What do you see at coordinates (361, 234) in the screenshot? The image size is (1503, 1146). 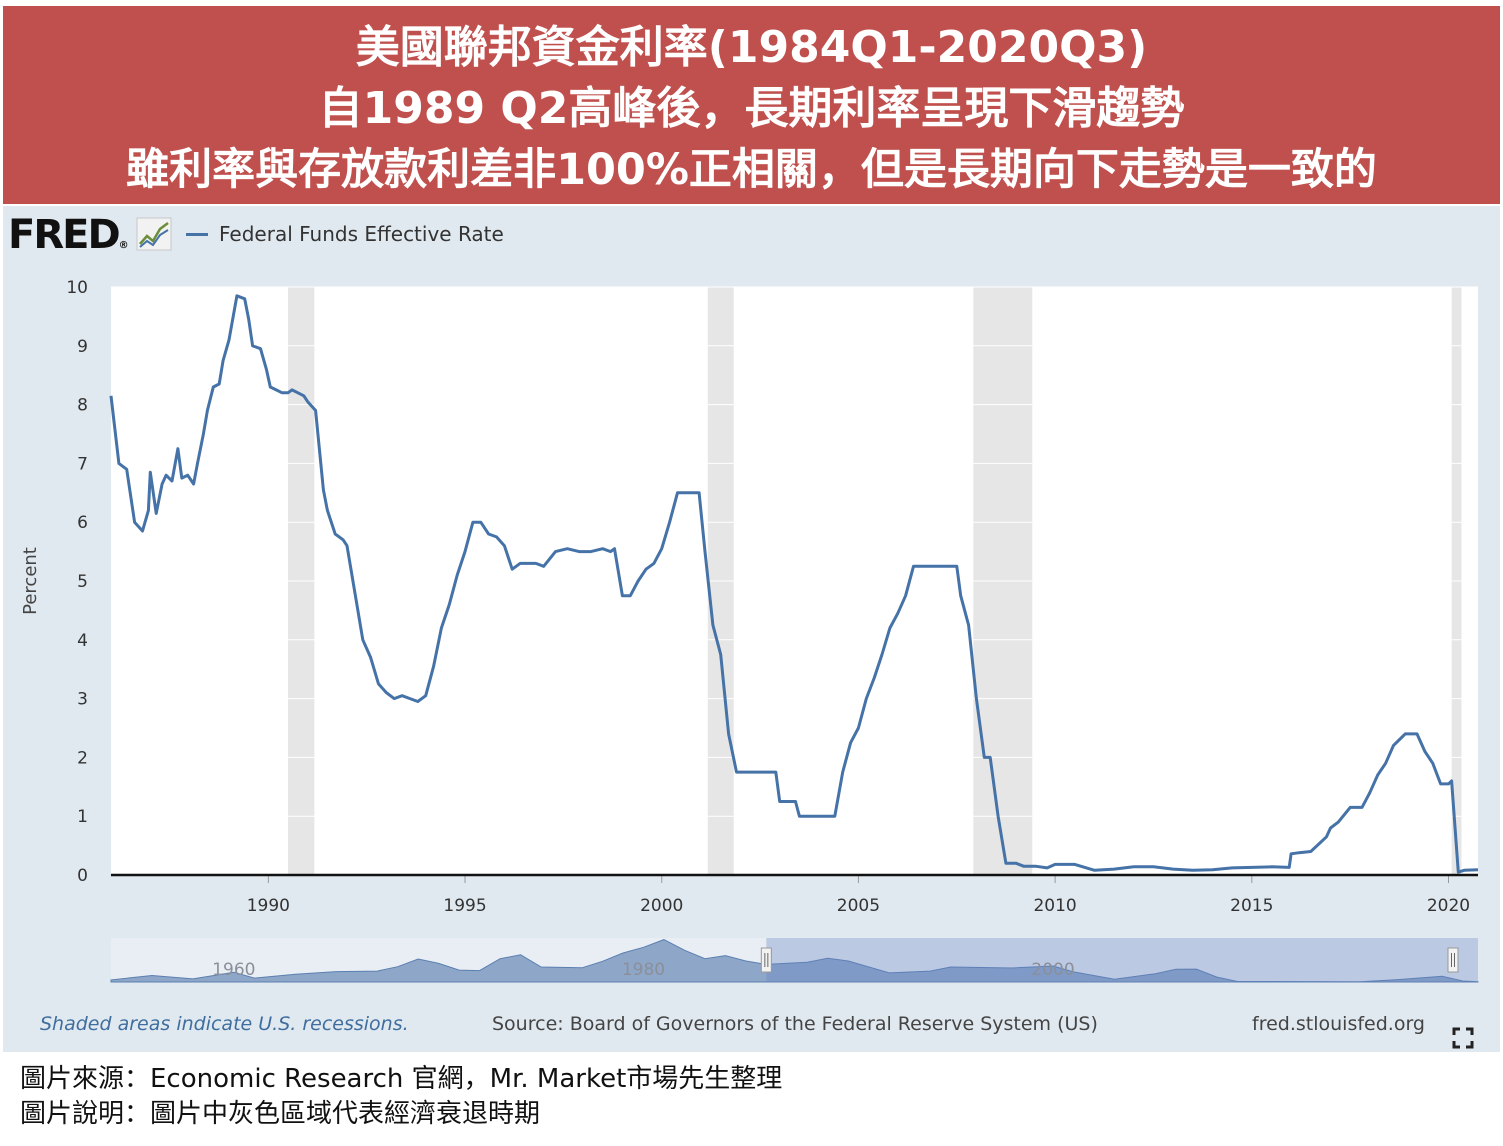 I see `legend-label: Federal Funds Effective Rate` at bounding box center [361, 234].